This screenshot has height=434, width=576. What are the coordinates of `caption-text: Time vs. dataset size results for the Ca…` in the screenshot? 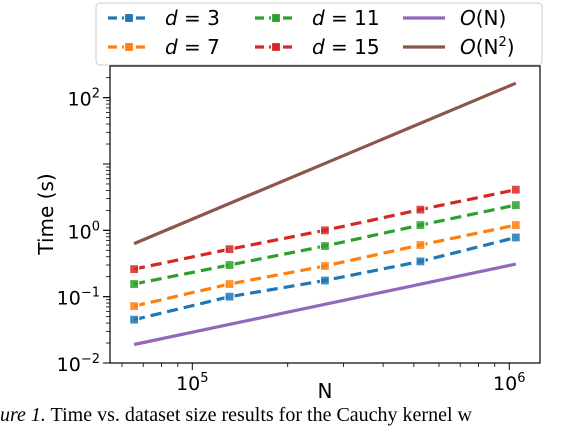 It's located at (258, 415).